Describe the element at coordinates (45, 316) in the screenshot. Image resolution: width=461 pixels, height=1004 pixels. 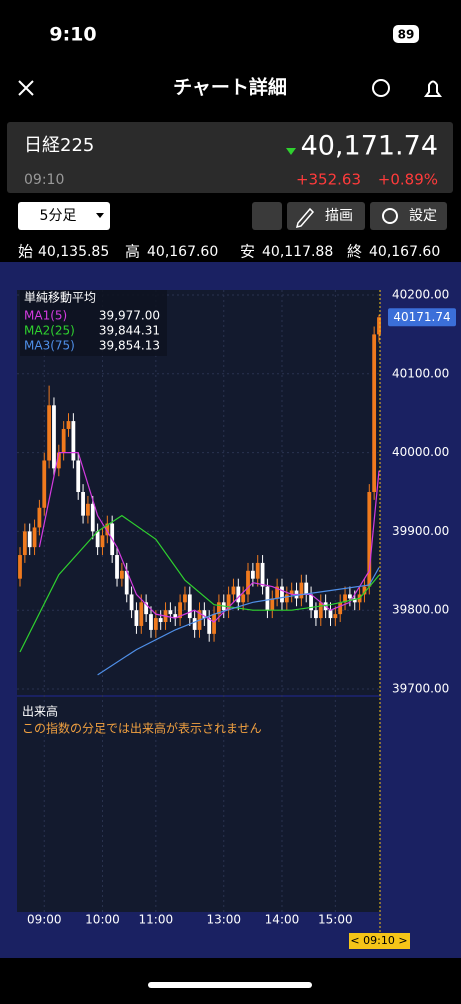
I see `legend-name: MA1(5)` at that location.